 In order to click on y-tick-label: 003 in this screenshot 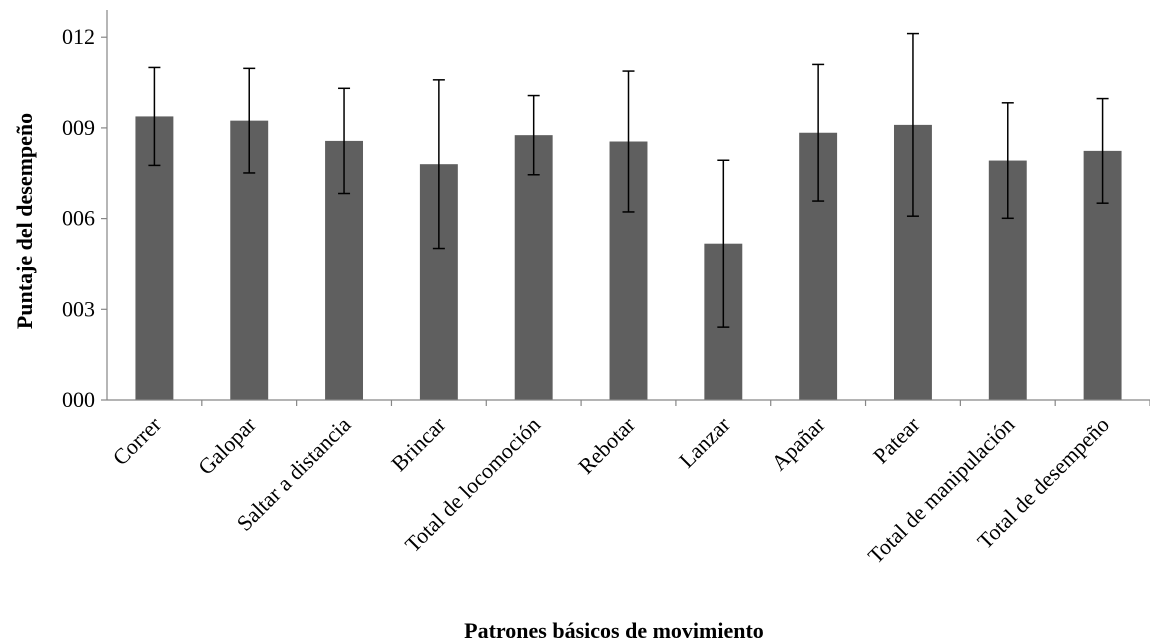, I will do `click(78, 308)`.